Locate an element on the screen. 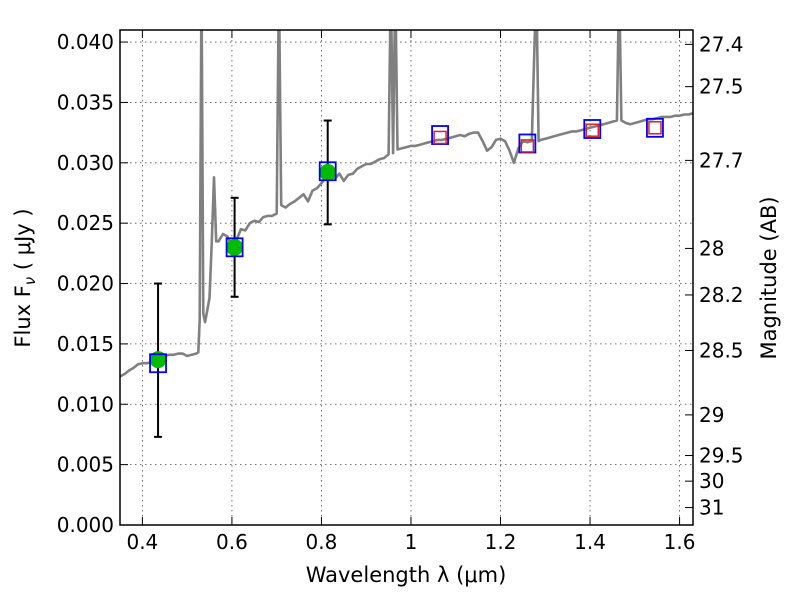 The width and height of the screenshot is (800, 600). x-tick-label: 1.2 is located at coordinates (501, 542).